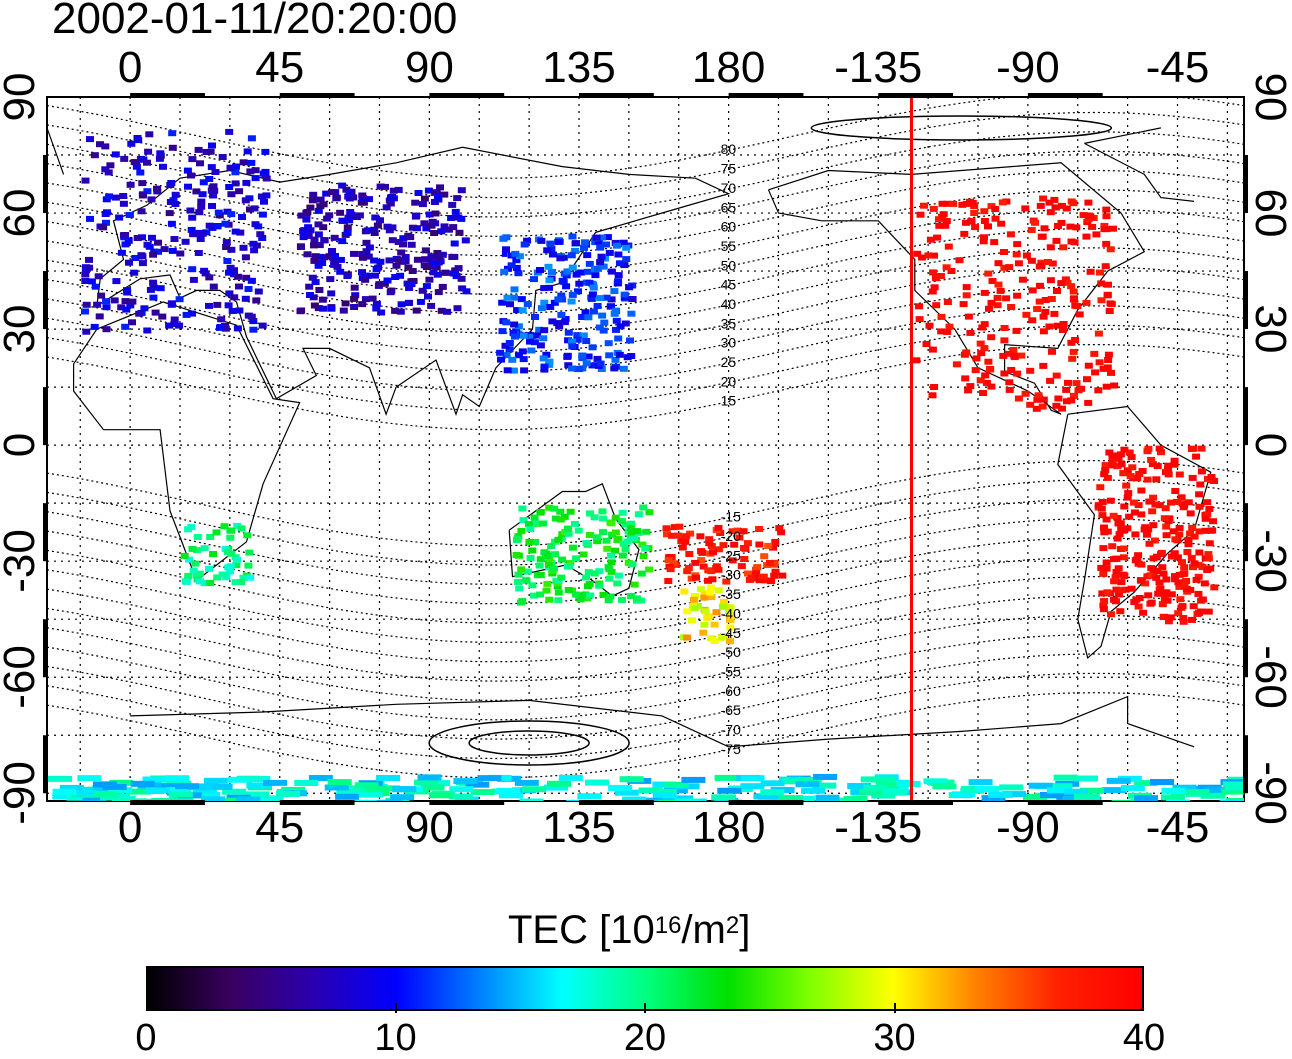 The height and width of the screenshot is (1059, 1292). Describe the element at coordinates (579, 827) in the screenshot. I see `longitude-tick-label: 135` at that location.